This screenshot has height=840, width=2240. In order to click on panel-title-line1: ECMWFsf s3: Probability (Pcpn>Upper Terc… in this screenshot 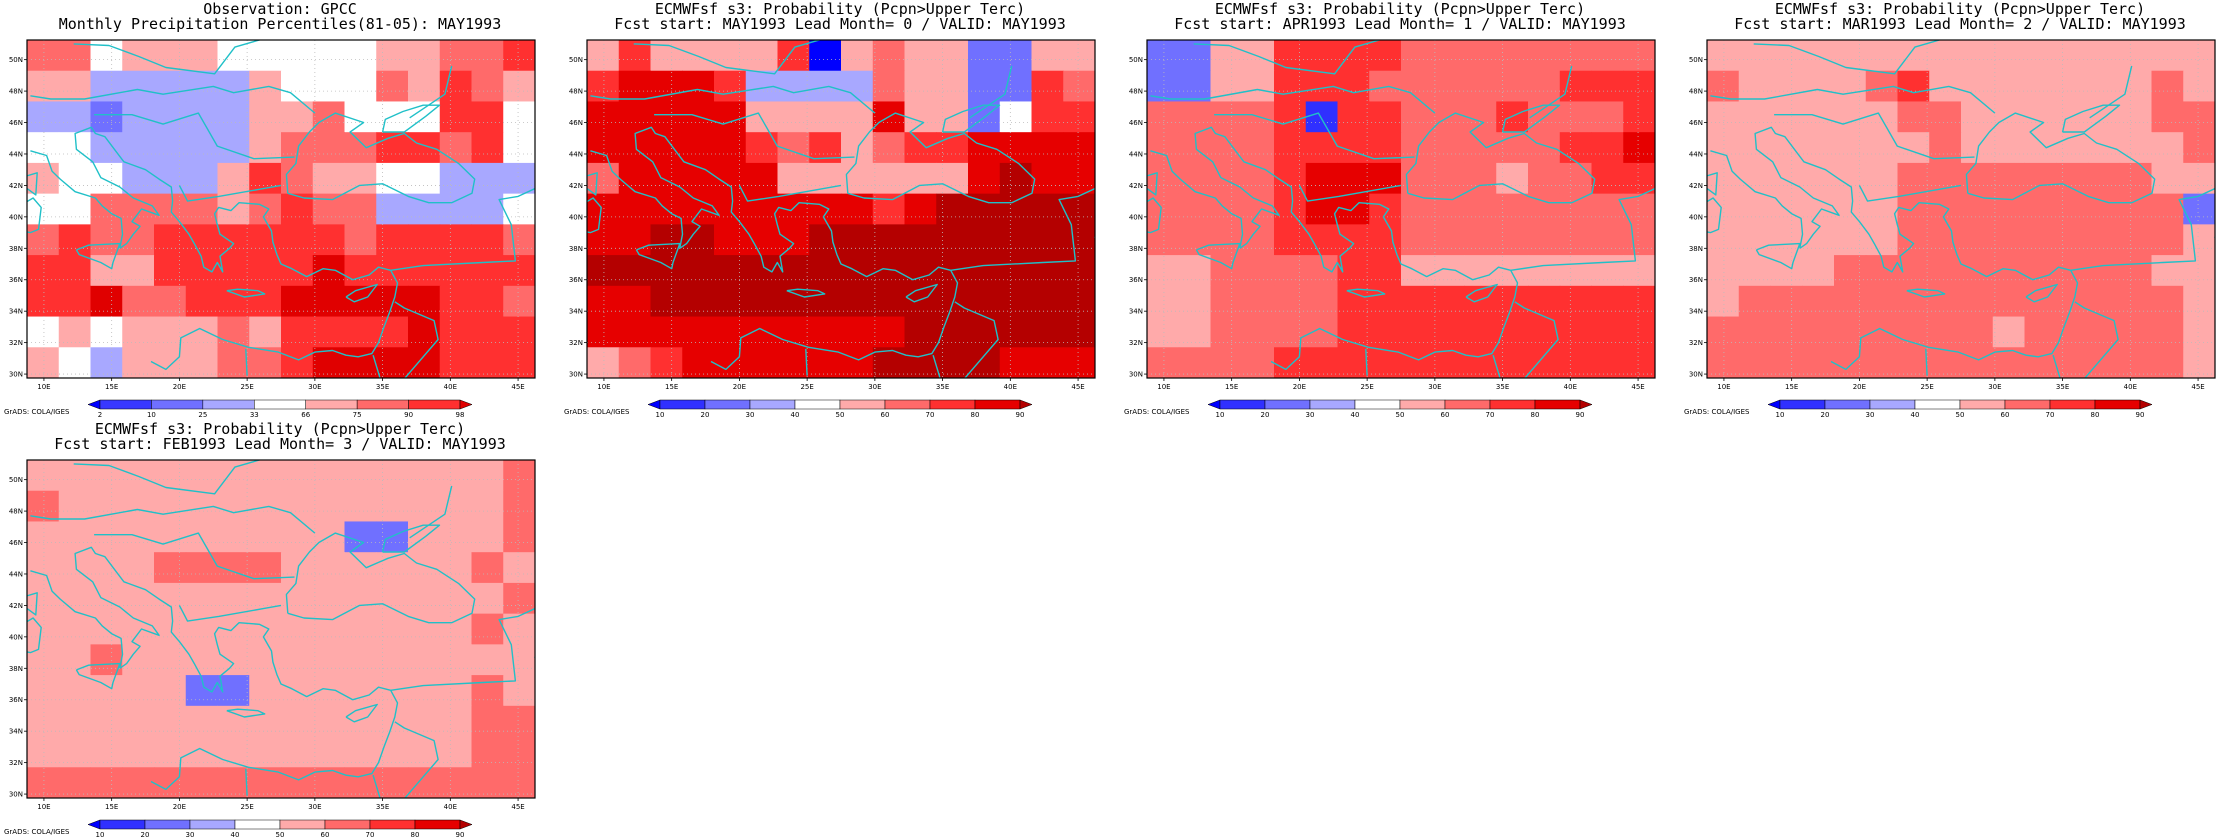, I will do `click(280, 429)`.